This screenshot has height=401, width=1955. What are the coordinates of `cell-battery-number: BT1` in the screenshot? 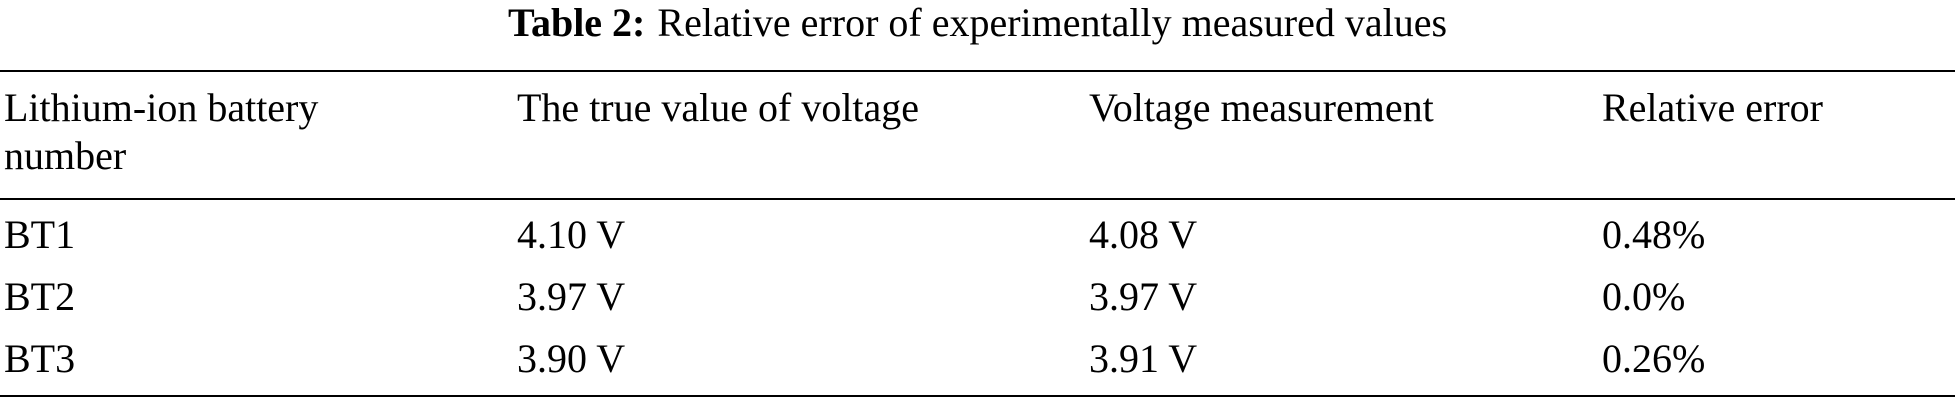 It's located at (40, 234).